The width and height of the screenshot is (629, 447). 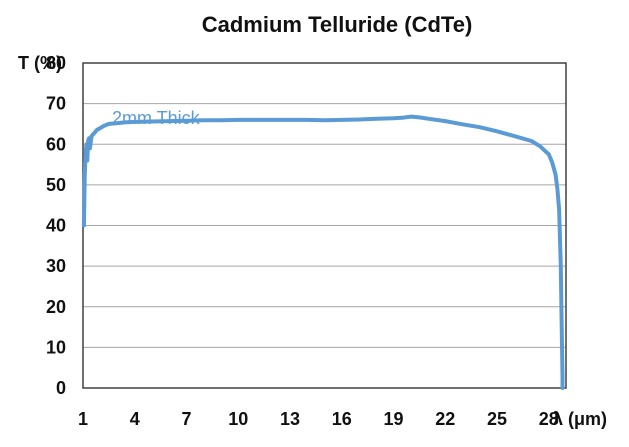 What do you see at coordinates (56, 185) in the screenshot?
I see `y-tick-label: 50` at bounding box center [56, 185].